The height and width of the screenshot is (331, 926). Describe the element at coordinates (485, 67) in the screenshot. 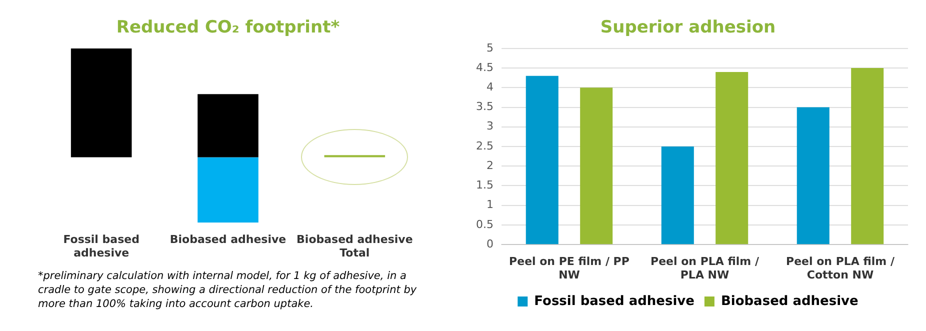

I see `y-tick-label: 4.5` at that location.